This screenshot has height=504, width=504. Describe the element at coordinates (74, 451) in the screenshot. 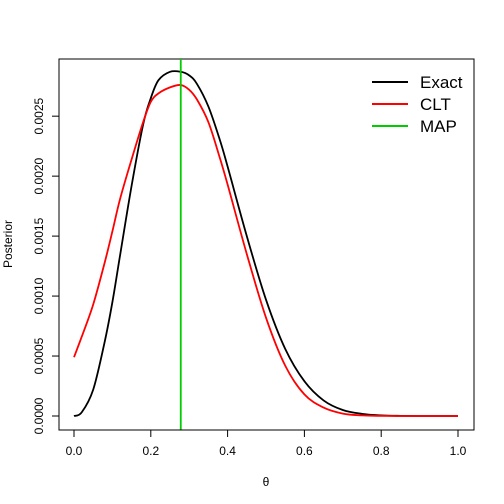

I see `x-tick-label: 0.0` at that location.